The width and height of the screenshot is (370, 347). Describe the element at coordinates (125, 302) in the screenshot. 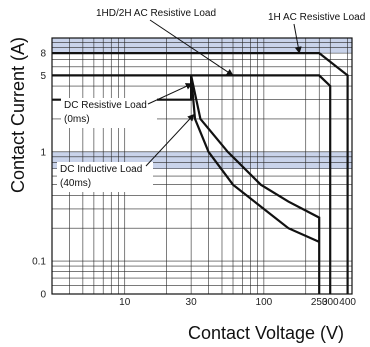

I see `x-tick-label: 10` at that location.